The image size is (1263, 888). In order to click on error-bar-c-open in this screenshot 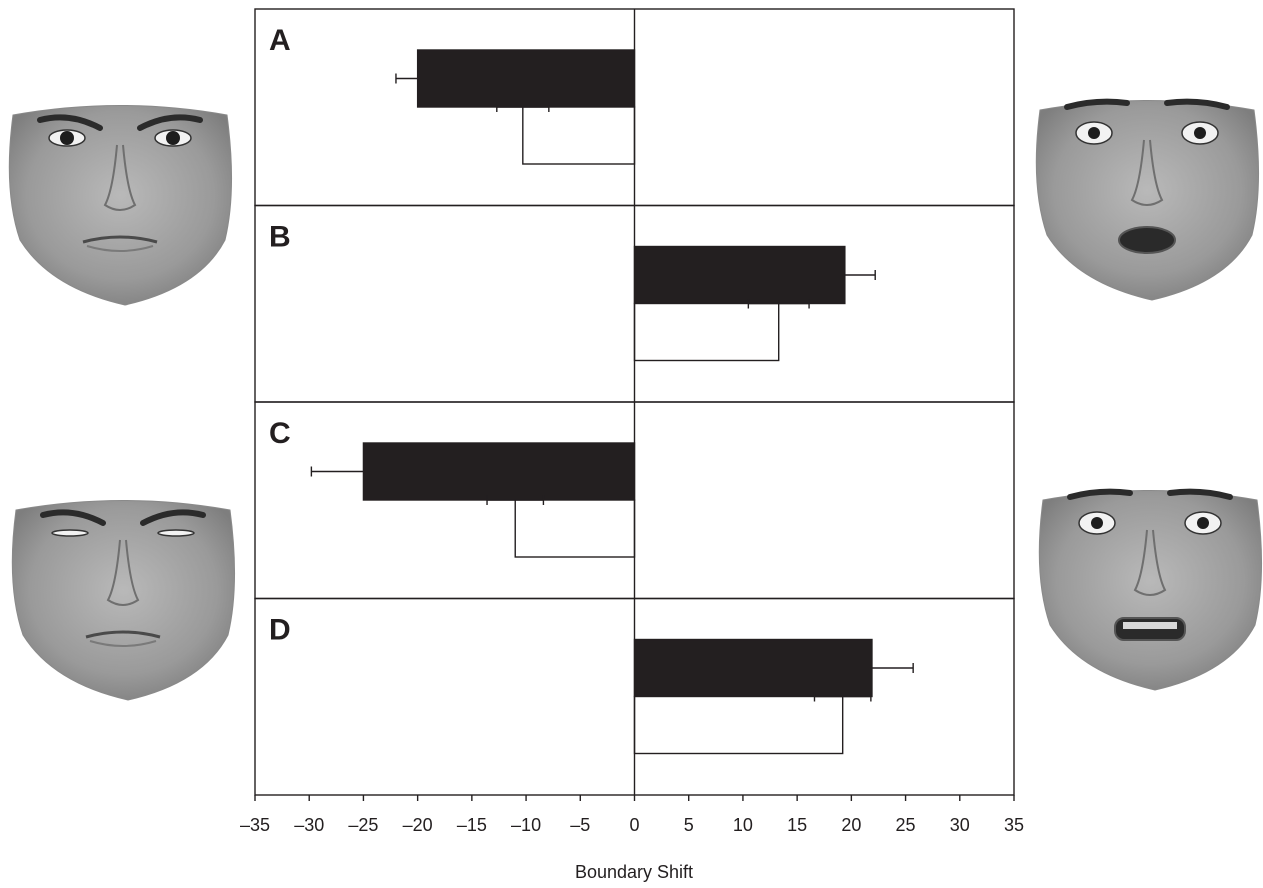, I will do `click(515, 500)`.